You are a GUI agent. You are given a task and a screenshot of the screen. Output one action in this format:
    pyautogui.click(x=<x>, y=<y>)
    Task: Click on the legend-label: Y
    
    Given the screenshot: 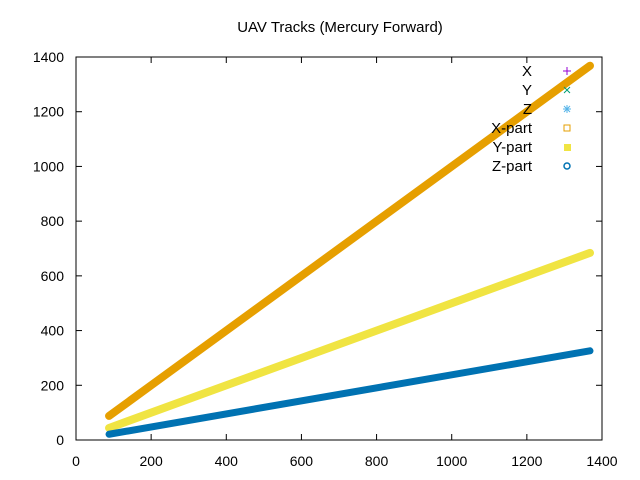 What is the action you would take?
    pyautogui.click(x=527, y=90)
    